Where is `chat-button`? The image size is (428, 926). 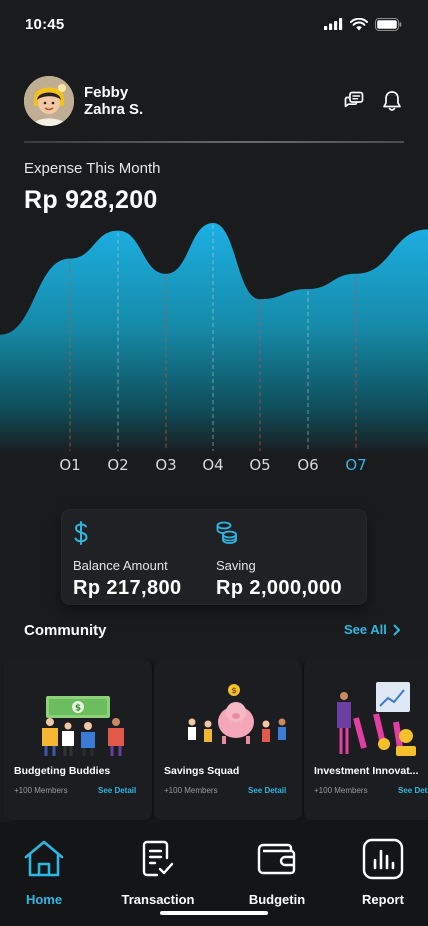
chat-button is located at coordinates (354, 101).